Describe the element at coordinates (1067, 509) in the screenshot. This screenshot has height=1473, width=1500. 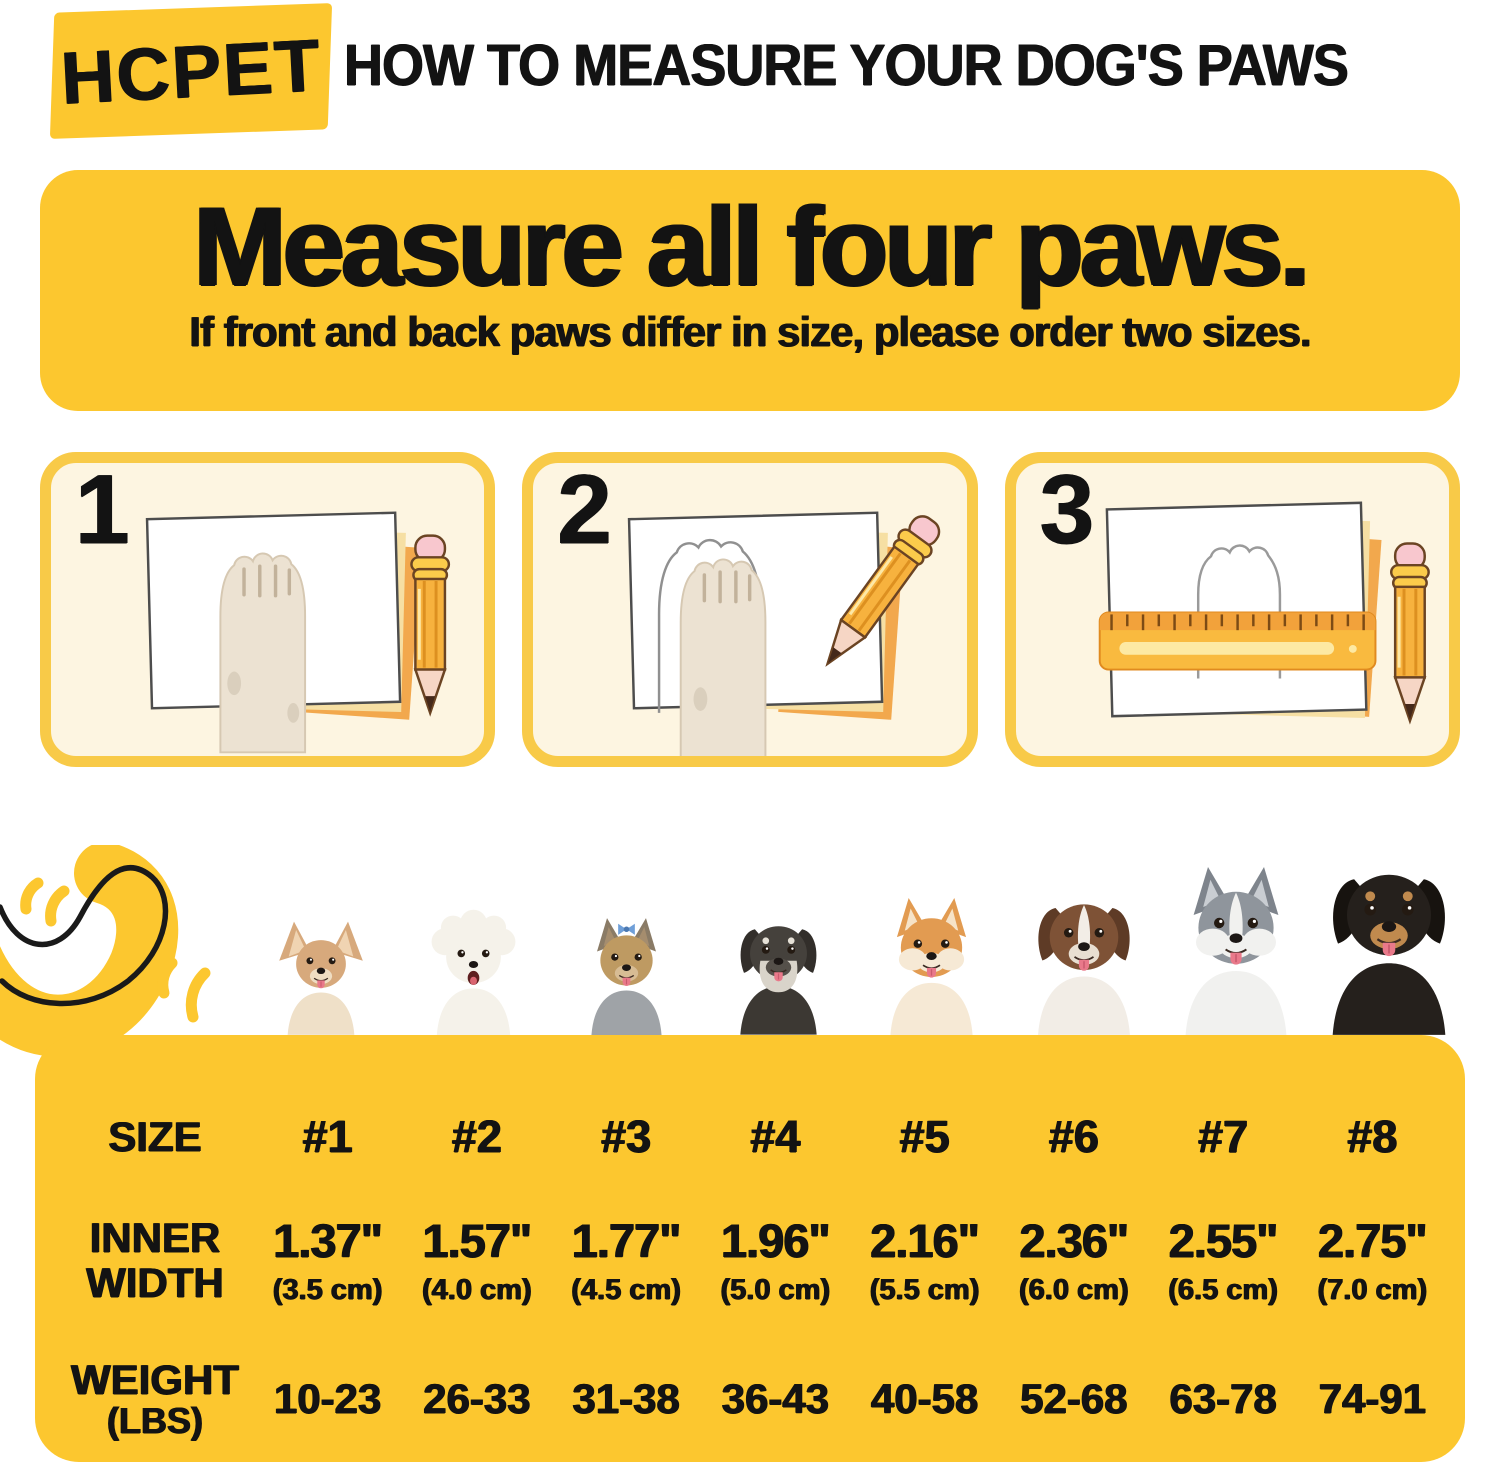
I see `step-number-3: 3` at that location.